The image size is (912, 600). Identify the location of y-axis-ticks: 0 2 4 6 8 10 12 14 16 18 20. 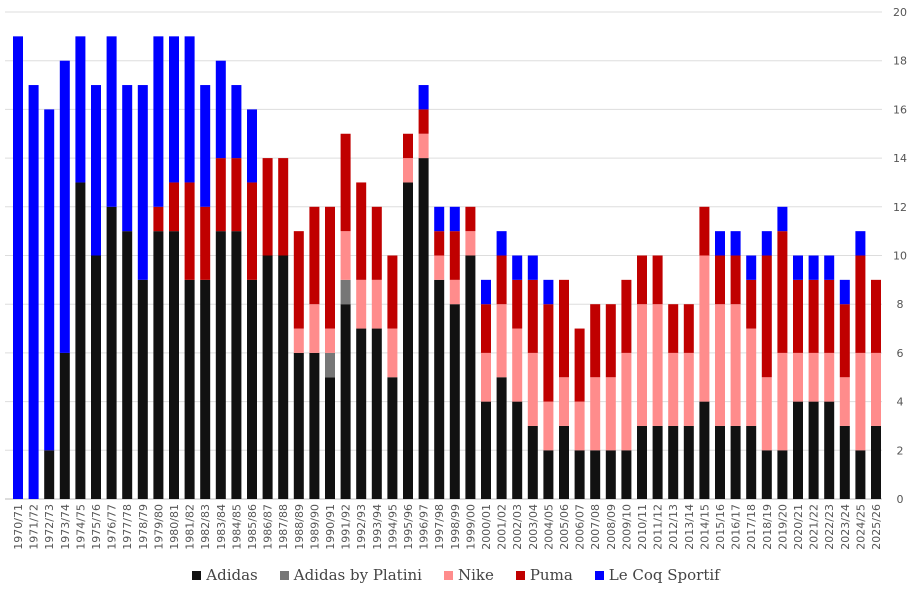
(900, 256).